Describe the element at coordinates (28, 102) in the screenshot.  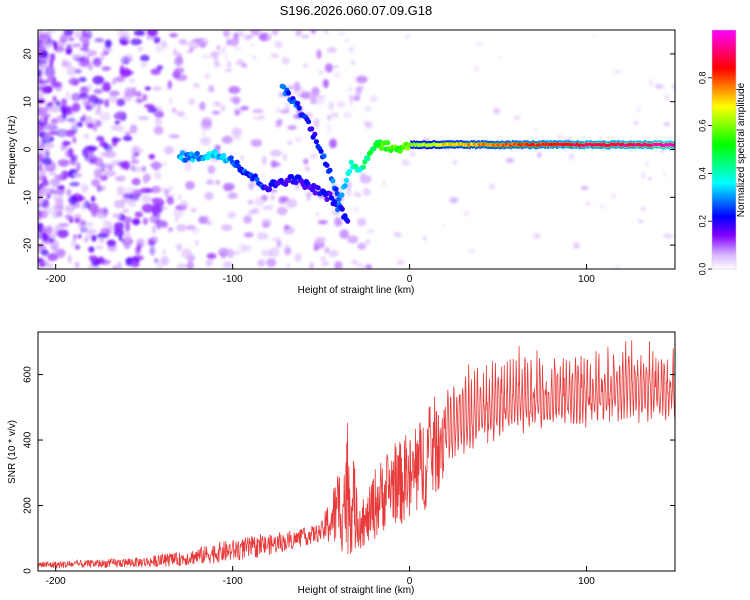
I see `y-tick-label: 10` at that location.